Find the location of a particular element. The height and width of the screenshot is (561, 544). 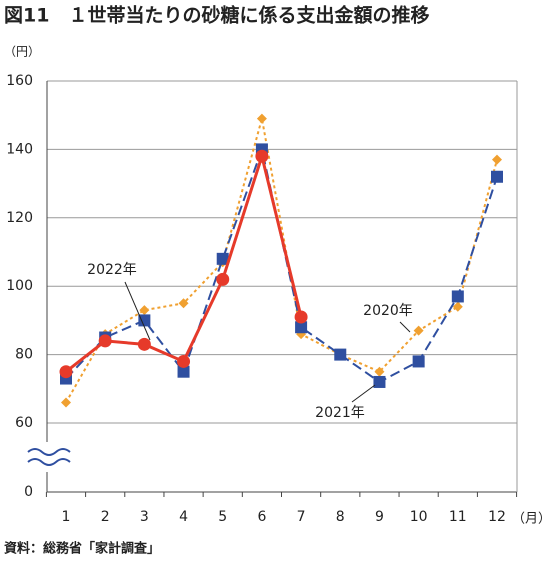

axis-break is located at coordinates (49, 457).